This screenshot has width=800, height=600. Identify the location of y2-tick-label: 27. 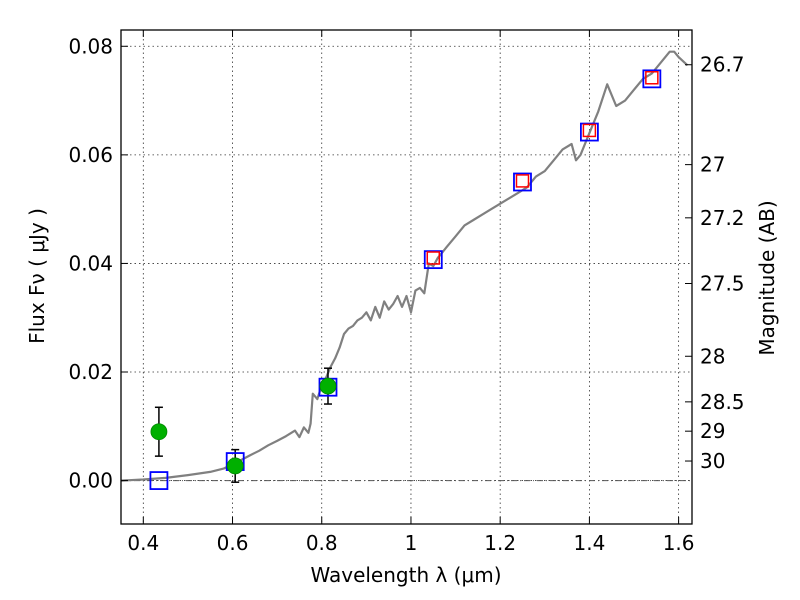
(712, 165).